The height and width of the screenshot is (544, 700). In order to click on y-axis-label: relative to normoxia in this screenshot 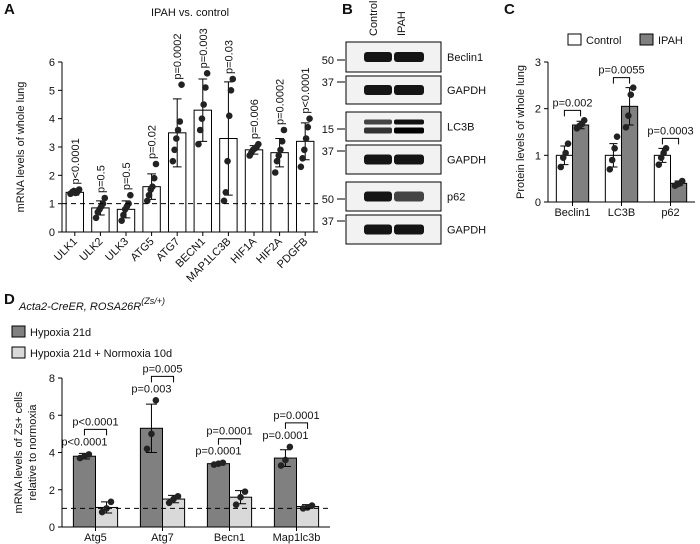, I will do `click(33, 452)`.